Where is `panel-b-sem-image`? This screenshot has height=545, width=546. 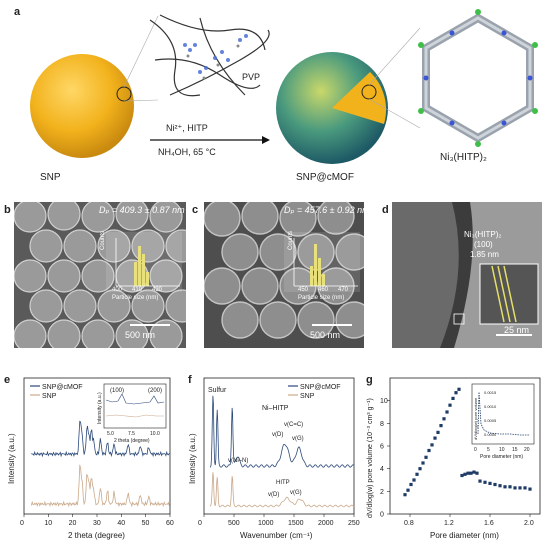 panel-b-sem-image is located at coordinates (100, 275).